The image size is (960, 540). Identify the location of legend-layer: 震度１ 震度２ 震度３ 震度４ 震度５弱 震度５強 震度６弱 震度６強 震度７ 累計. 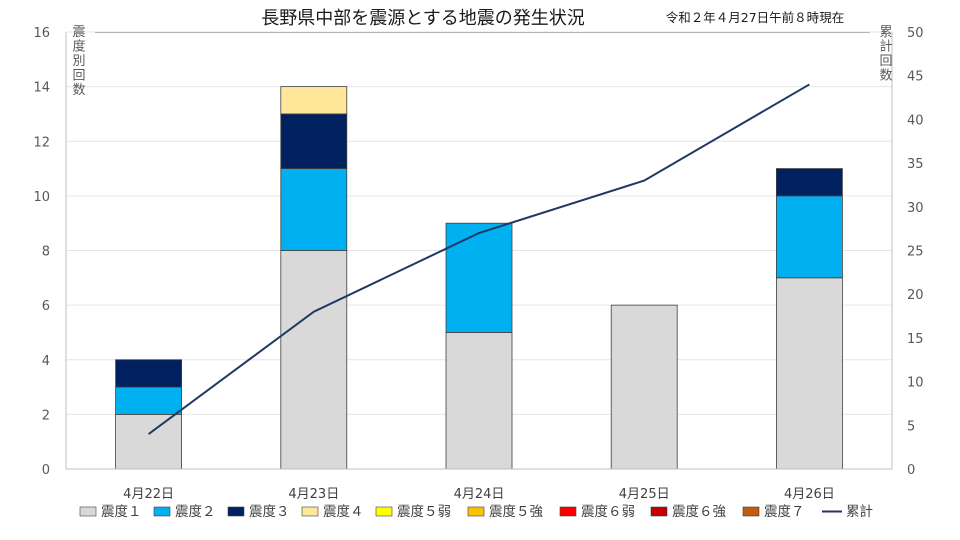
(476, 512).